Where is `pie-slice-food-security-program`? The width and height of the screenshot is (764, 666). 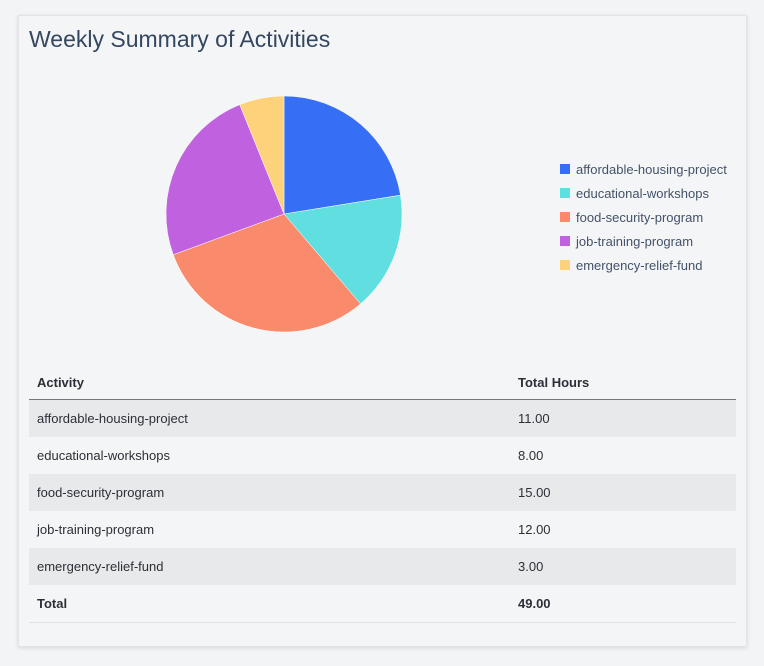
pie-slice-food-security-program is located at coordinates (266, 273).